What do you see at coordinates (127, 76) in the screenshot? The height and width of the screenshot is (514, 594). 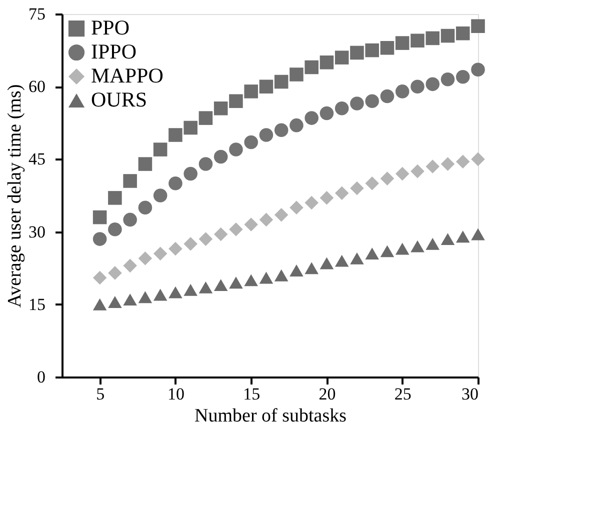 I see `legend-label: MAPPO` at bounding box center [127, 76].